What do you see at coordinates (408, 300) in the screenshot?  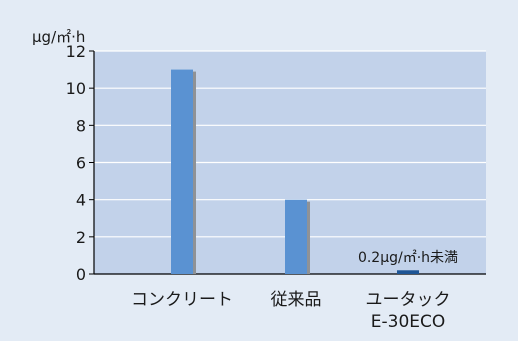 I see `x-category-label: ユータック` at bounding box center [408, 300].